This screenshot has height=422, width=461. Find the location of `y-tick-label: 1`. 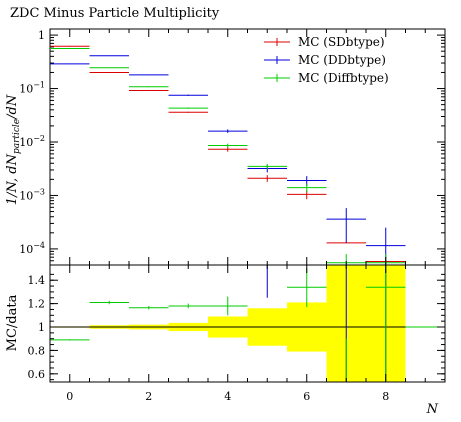

y-tick-label: 1 is located at coordinates (41, 35).